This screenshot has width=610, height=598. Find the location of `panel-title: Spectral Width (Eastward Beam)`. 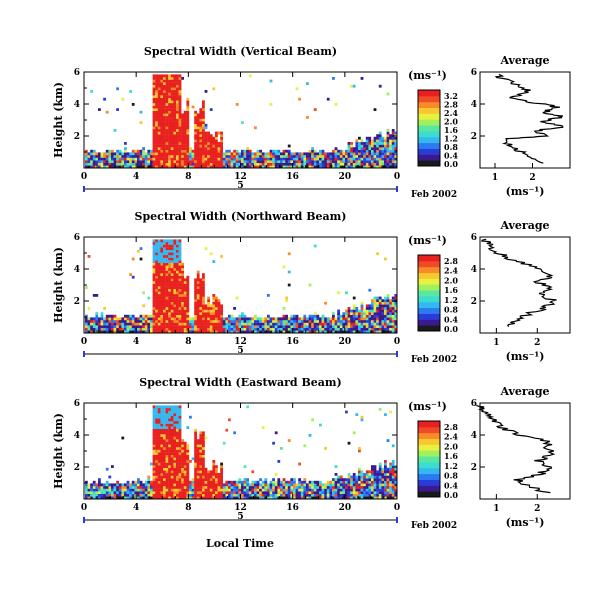

panel-title: Spectral Width (Eastward Beam) is located at coordinates (240, 382).